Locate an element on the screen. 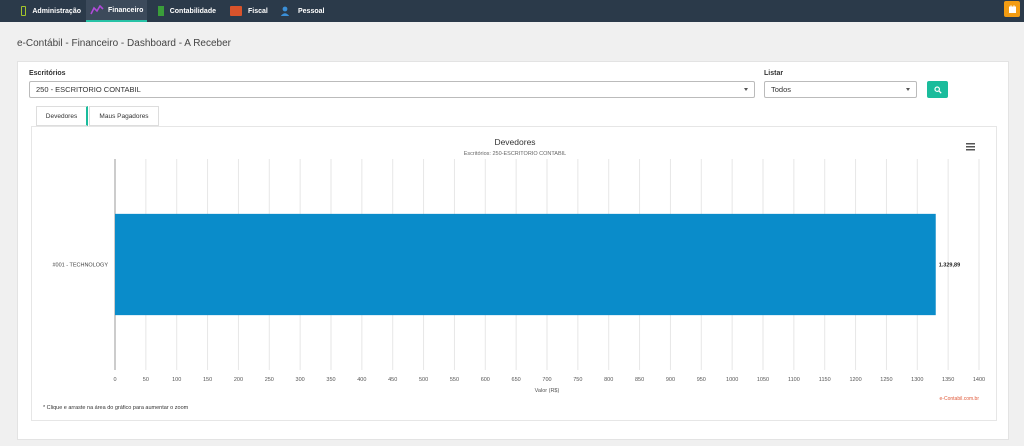  x-tick-label: 150 is located at coordinates (207, 380).